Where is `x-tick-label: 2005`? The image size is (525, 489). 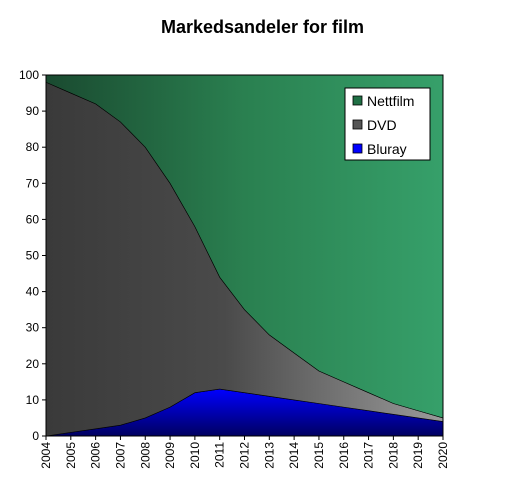
x-tick-label: 2005 is located at coordinates (71, 455).